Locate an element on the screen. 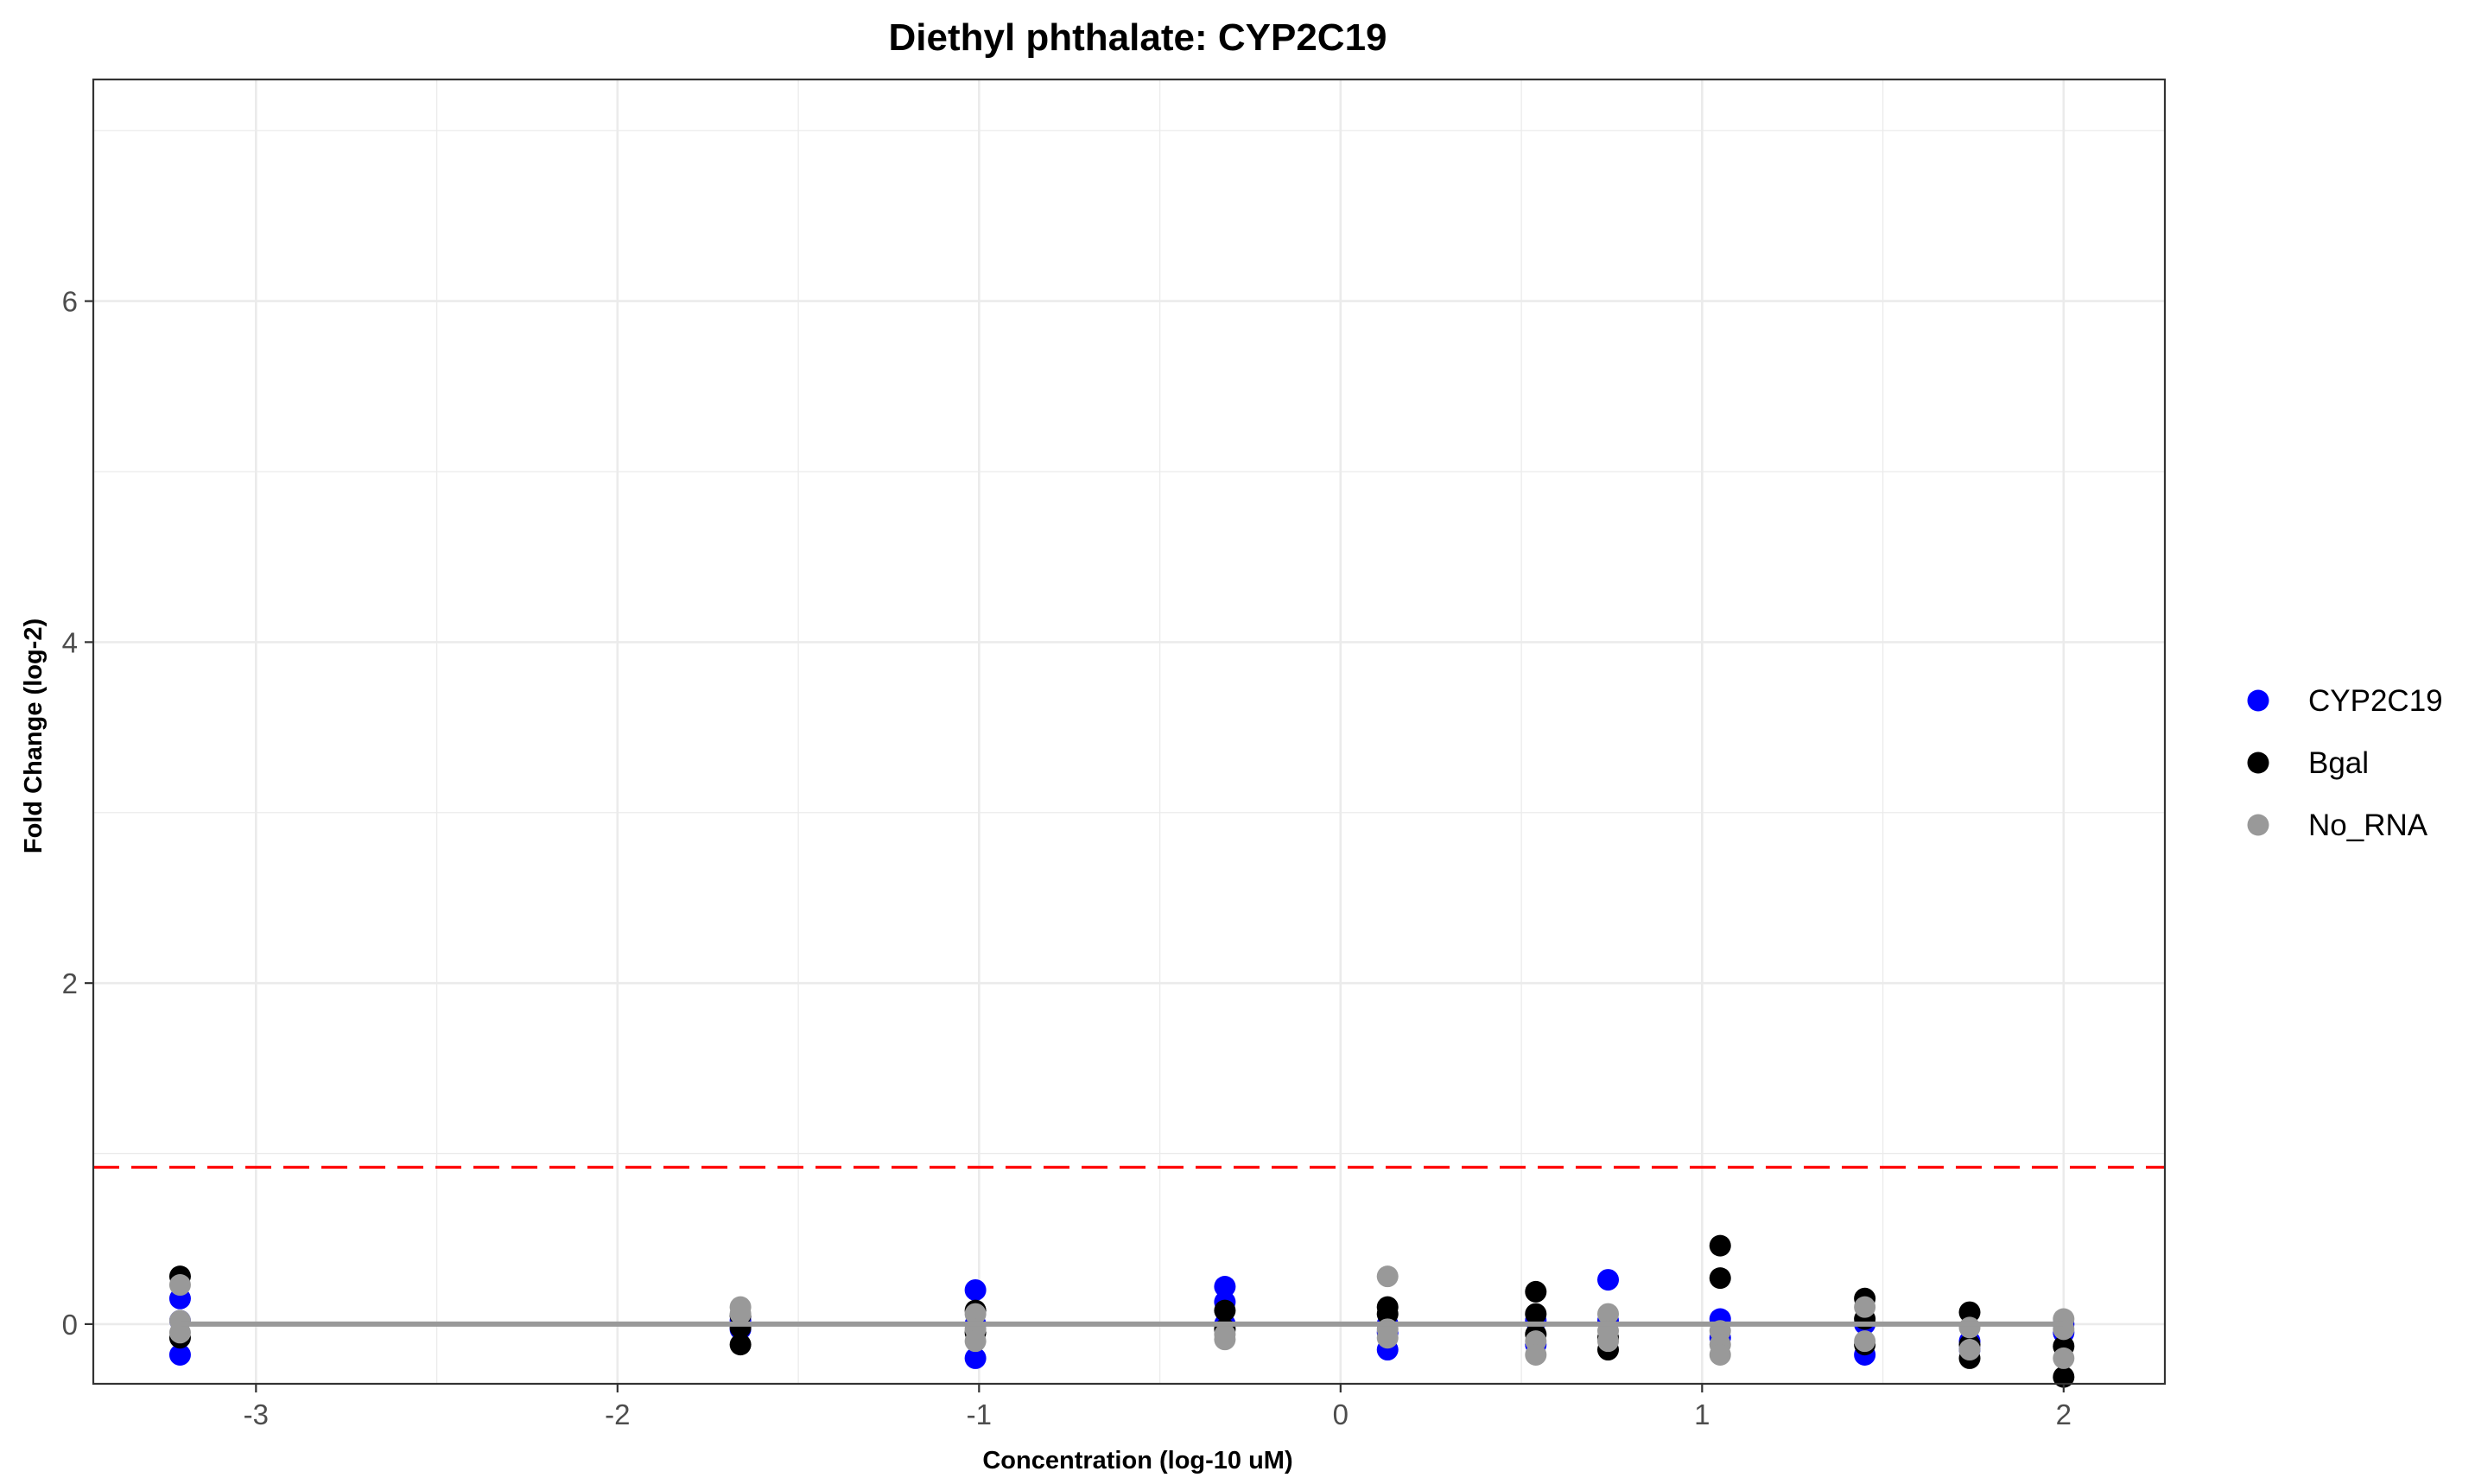 This screenshot has width=2475, height=1484. y-tick-label: 2 is located at coordinates (70, 983).